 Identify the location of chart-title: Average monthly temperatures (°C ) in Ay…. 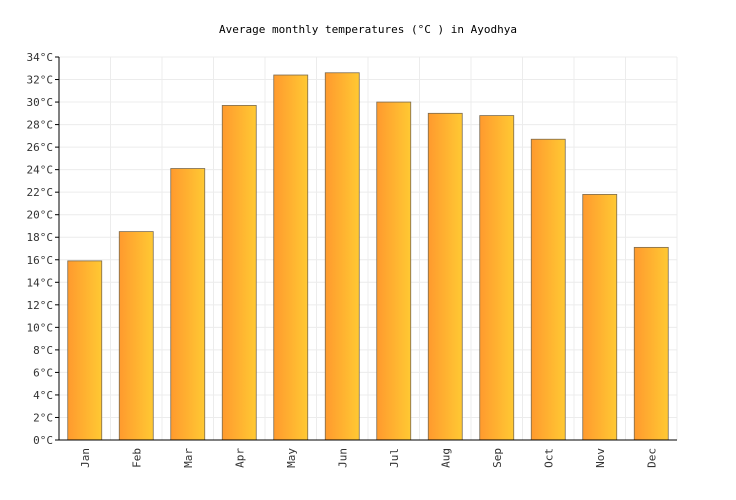
(368, 29).